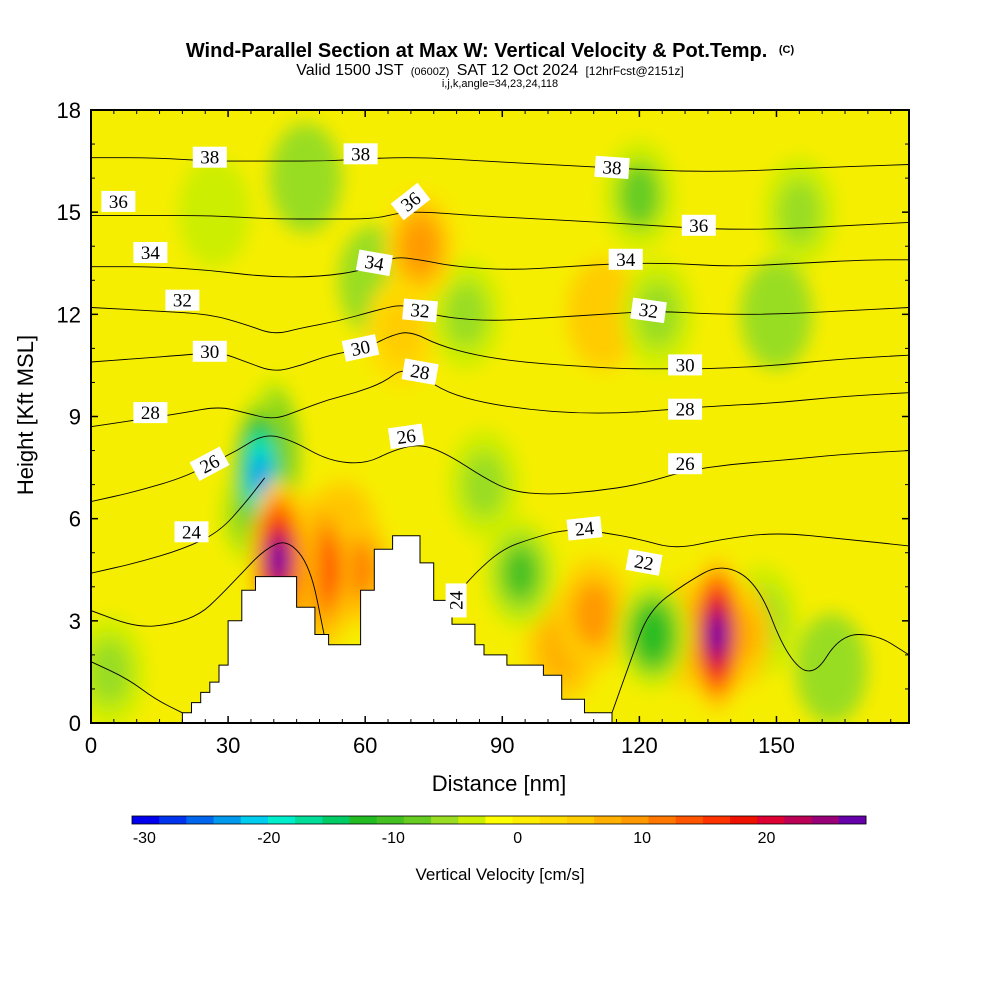 This screenshot has width=1000, height=1000. I want to click on colorbar-tick-label: -20, so click(268, 838).